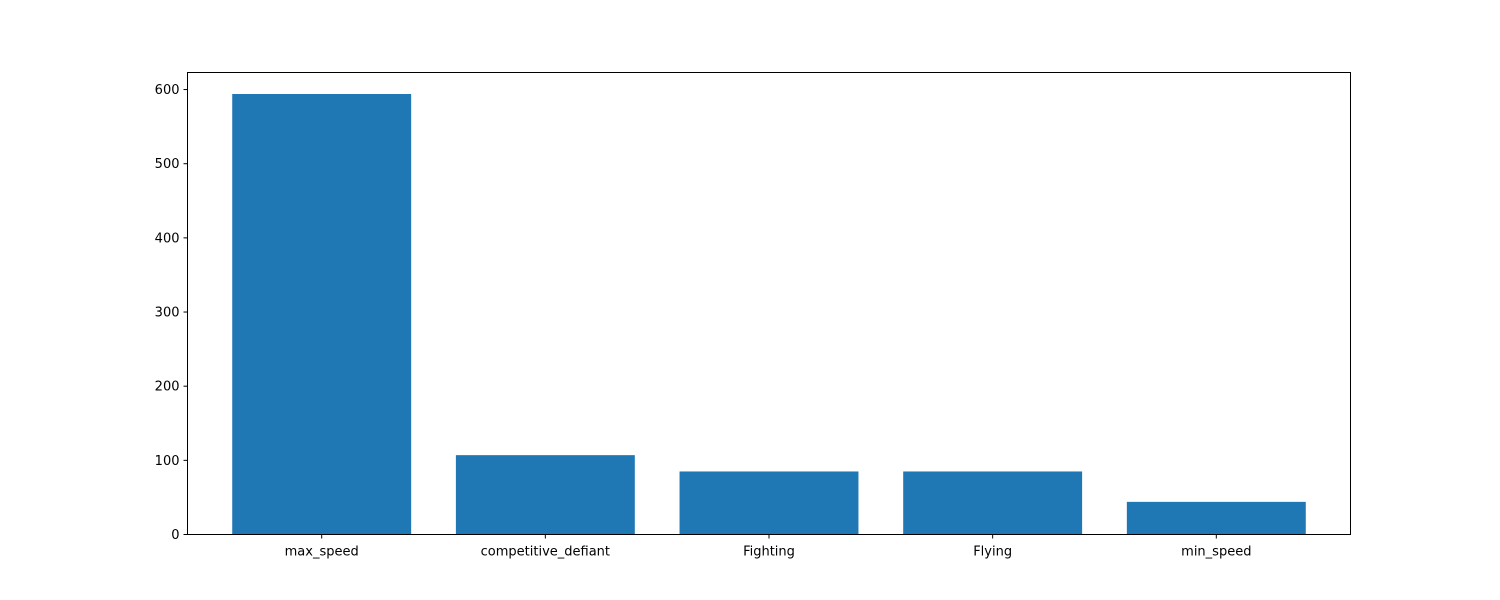 The image size is (1500, 600). I want to click on y-tick-label: 500, so click(167, 164).